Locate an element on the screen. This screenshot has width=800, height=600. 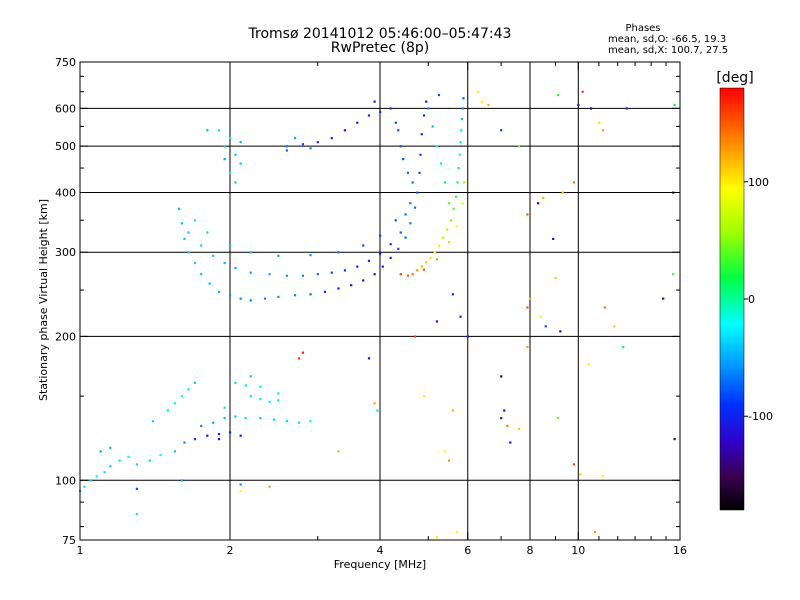
y-tick-label: 75 is located at coordinates (69, 540).